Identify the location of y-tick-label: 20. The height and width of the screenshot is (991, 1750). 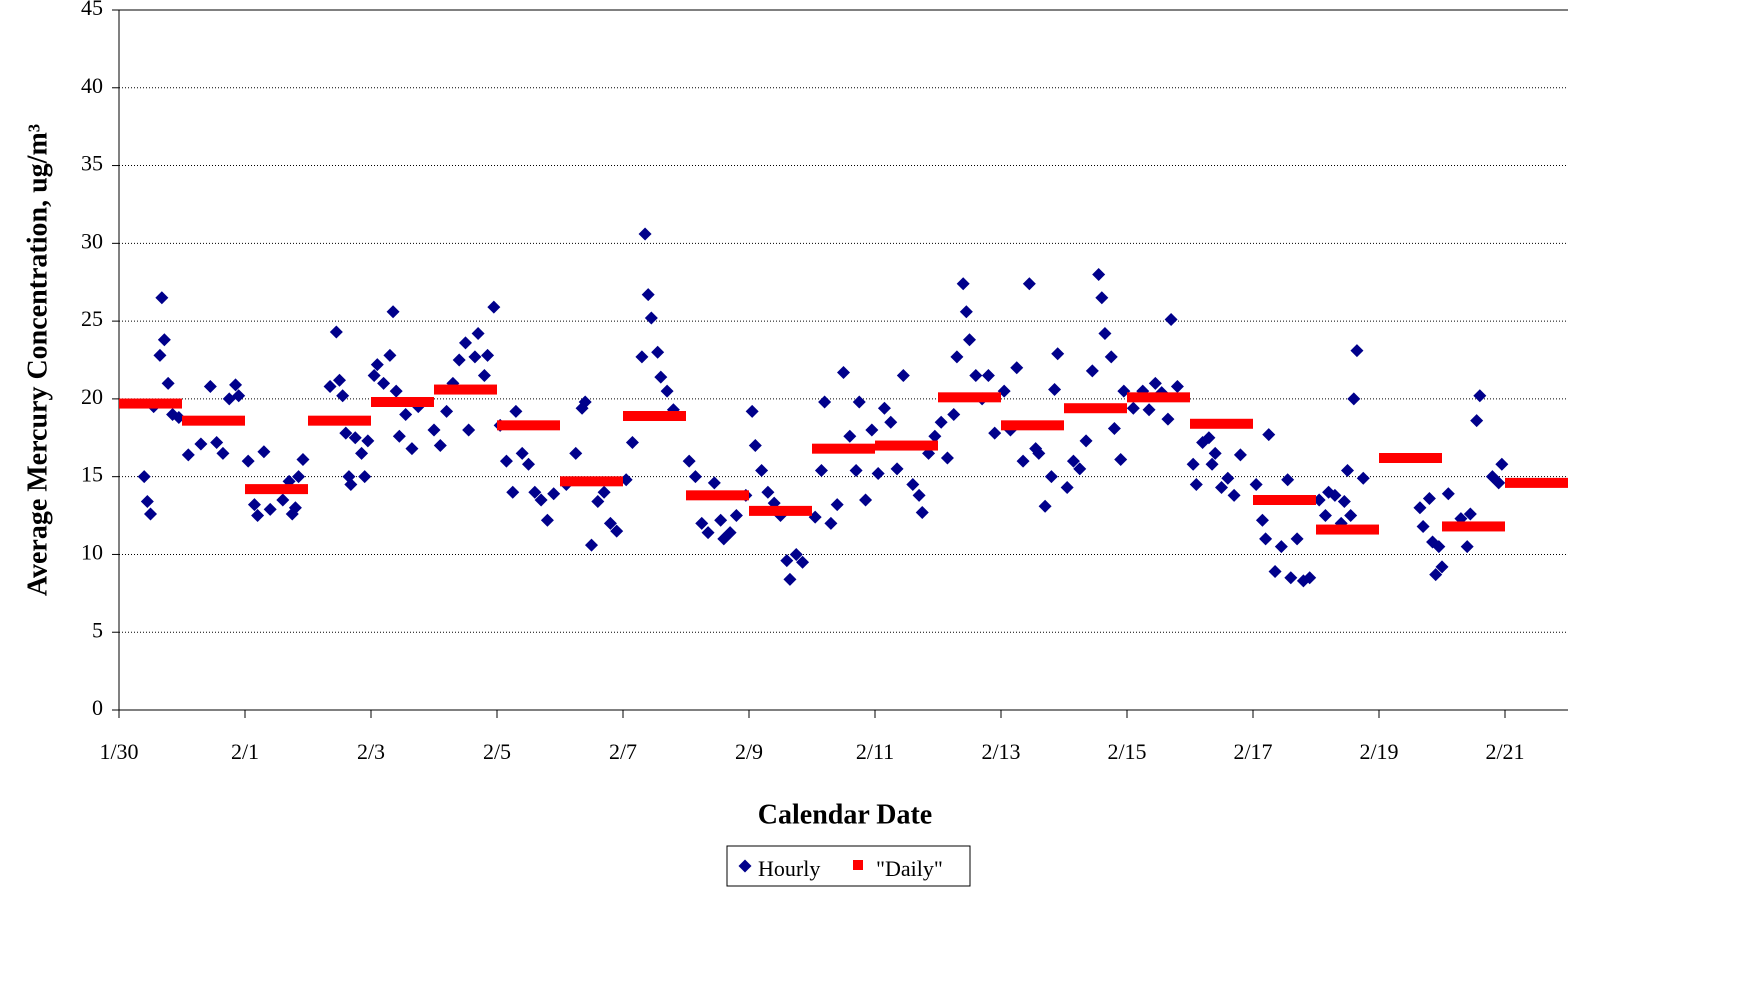
(92, 396).